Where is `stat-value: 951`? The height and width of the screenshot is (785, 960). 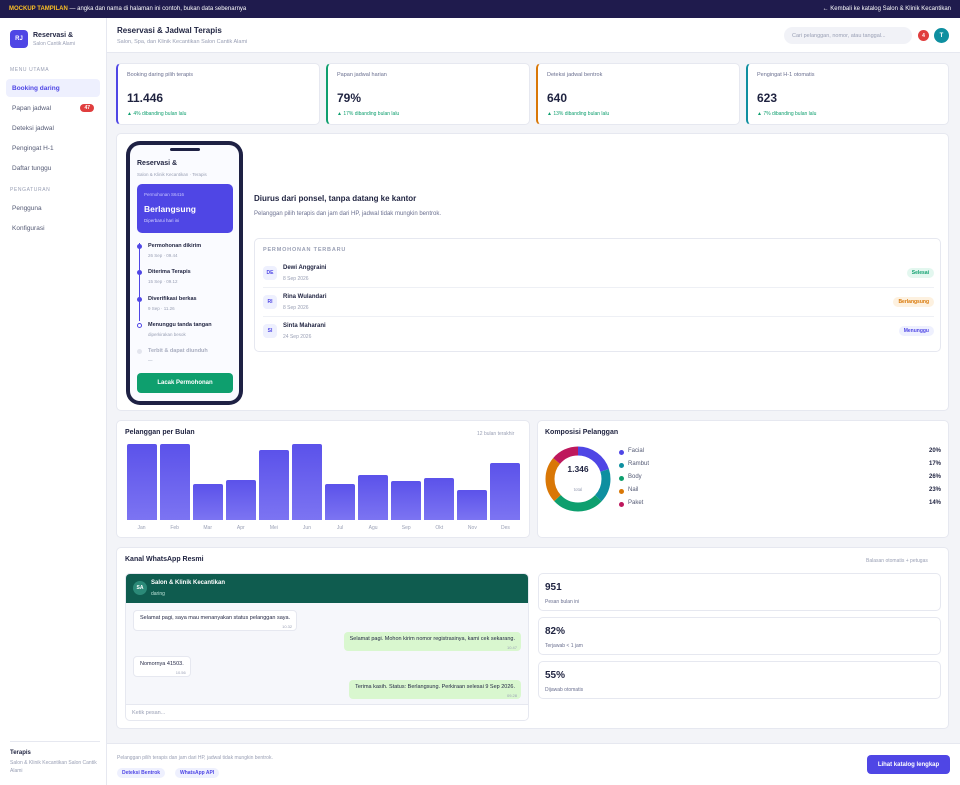 stat-value: 951 is located at coordinates (553, 587).